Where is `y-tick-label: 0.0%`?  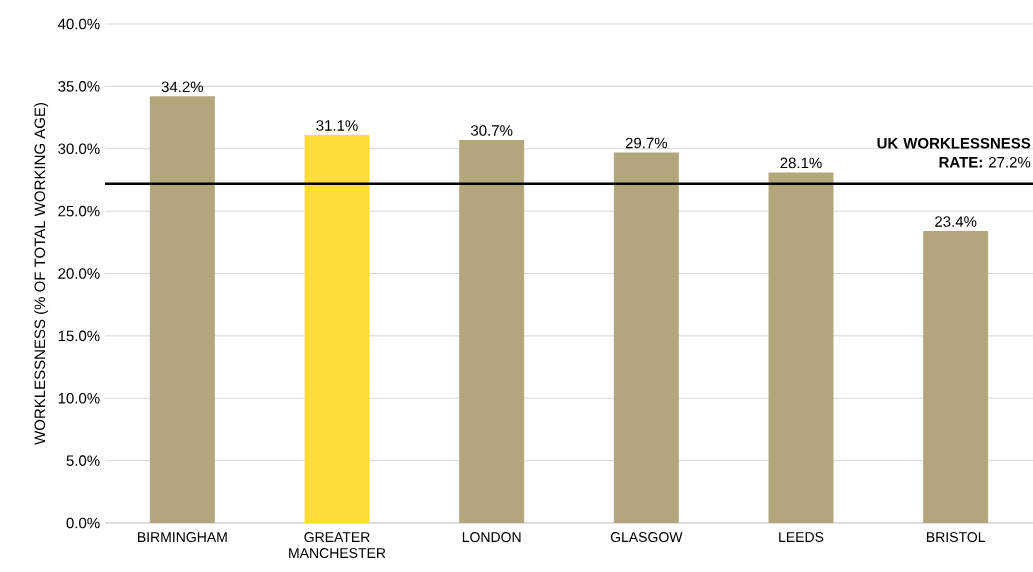
y-tick-label: 0.0% is located at coordinates (83, 523).